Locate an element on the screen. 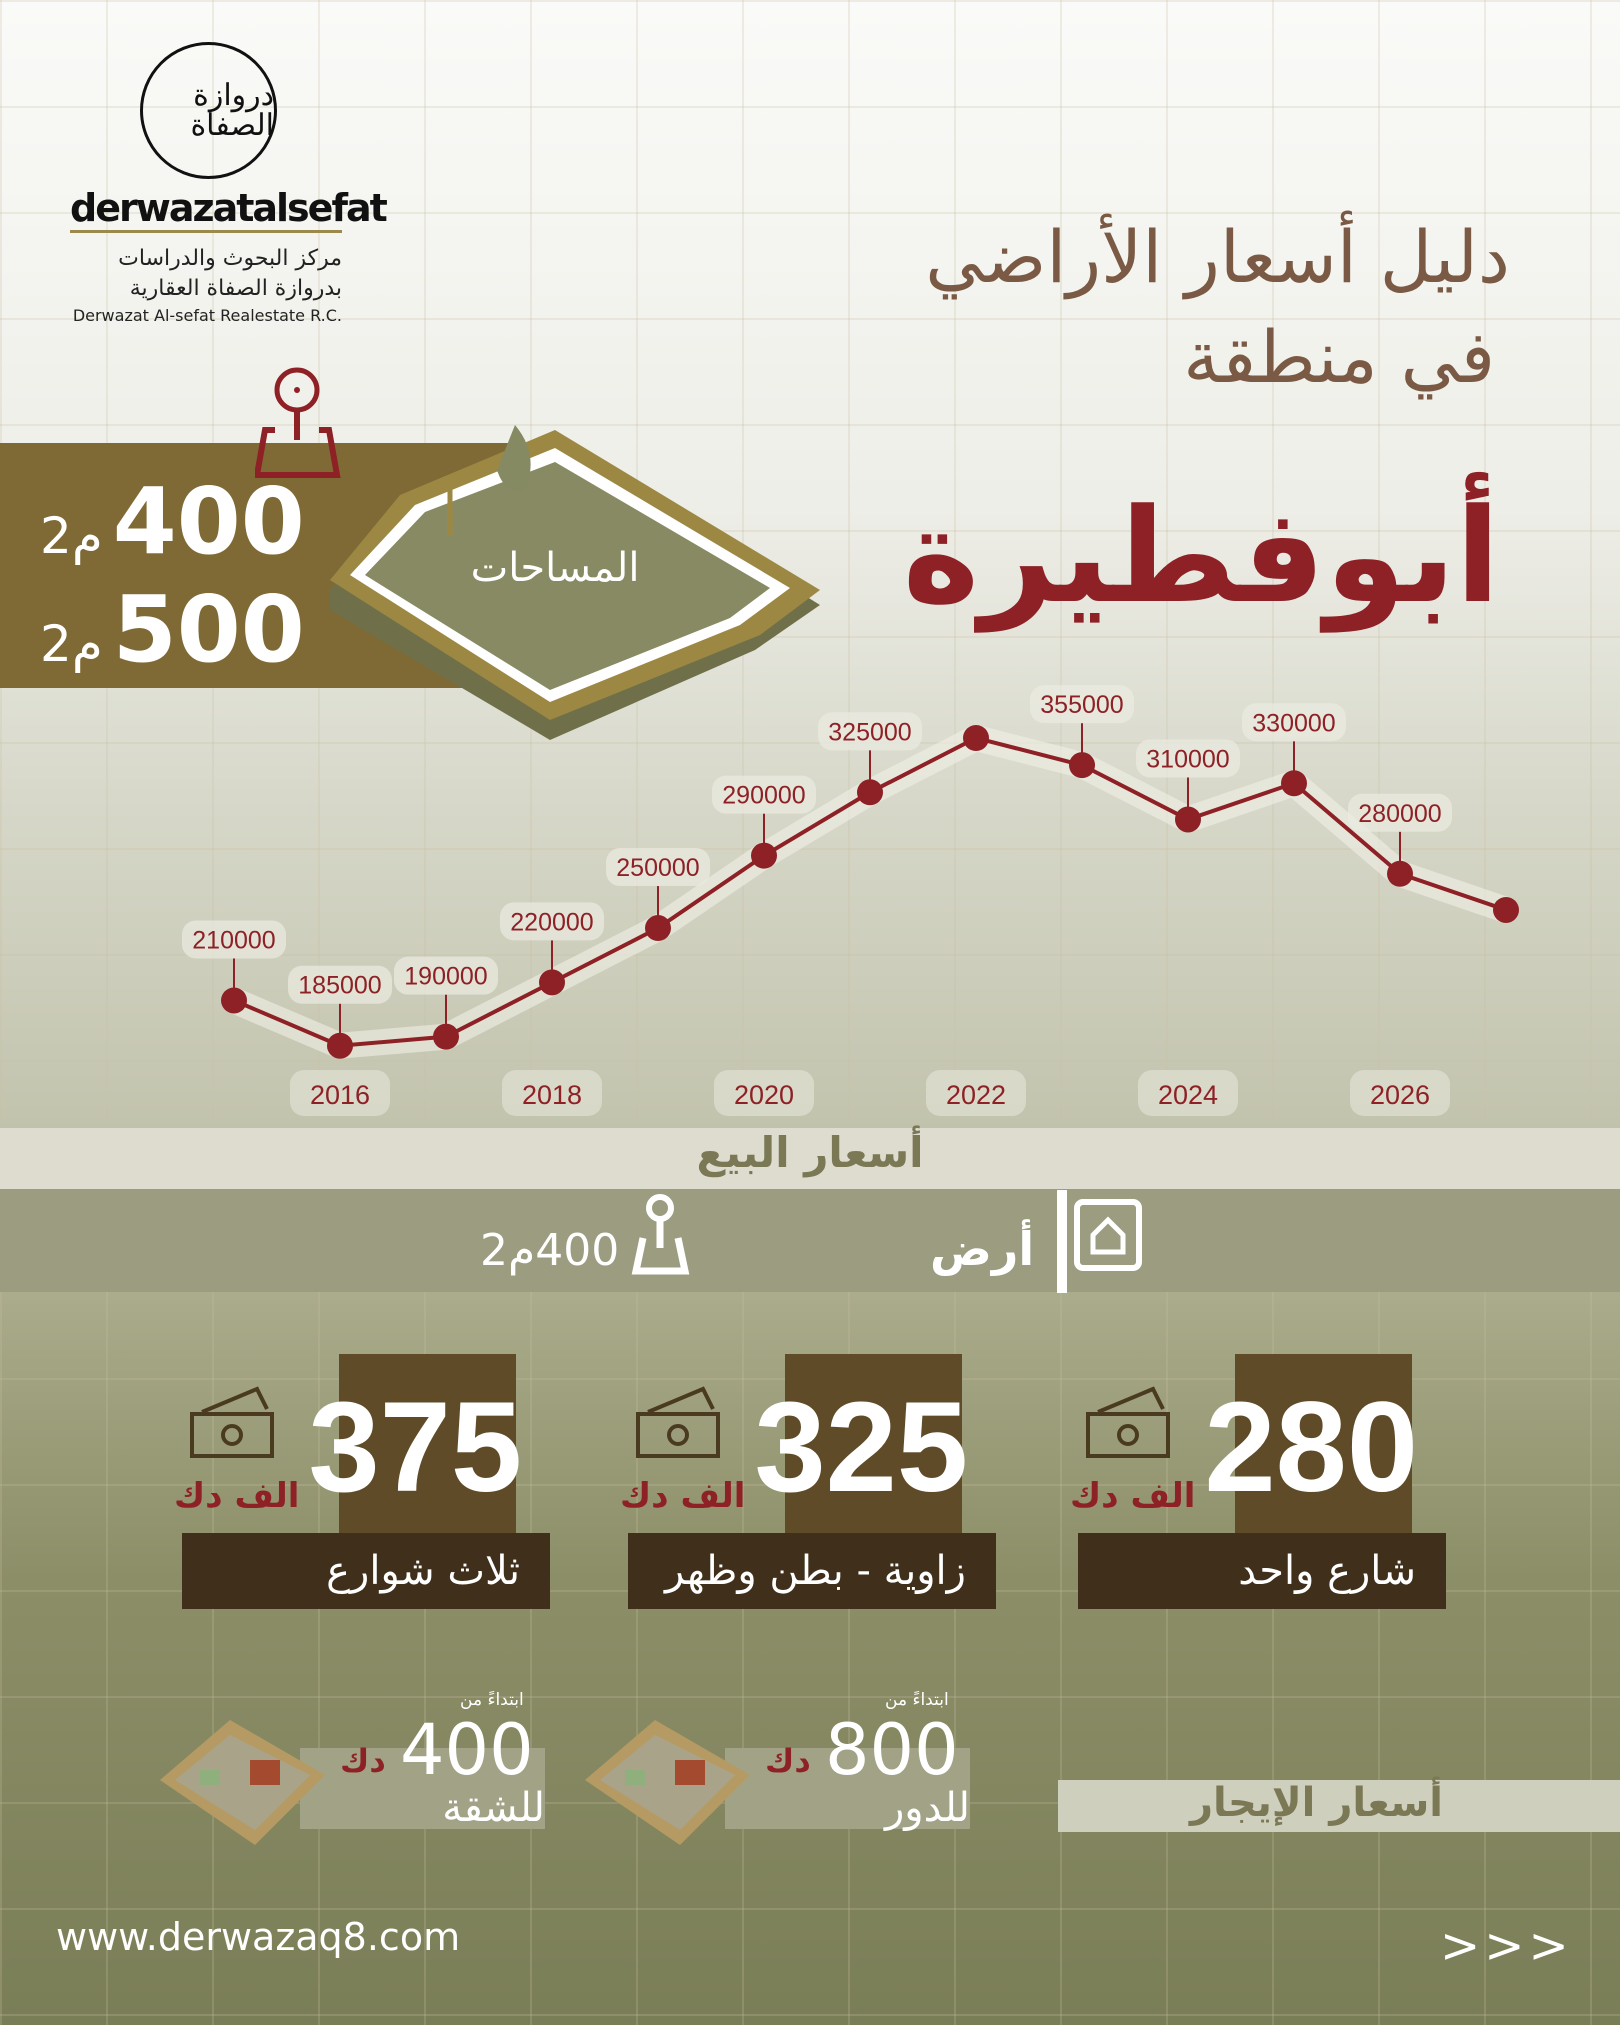 This screenshot has width=1620, height=2025. area-item: م2 500 is located at coordinates (172, 629).